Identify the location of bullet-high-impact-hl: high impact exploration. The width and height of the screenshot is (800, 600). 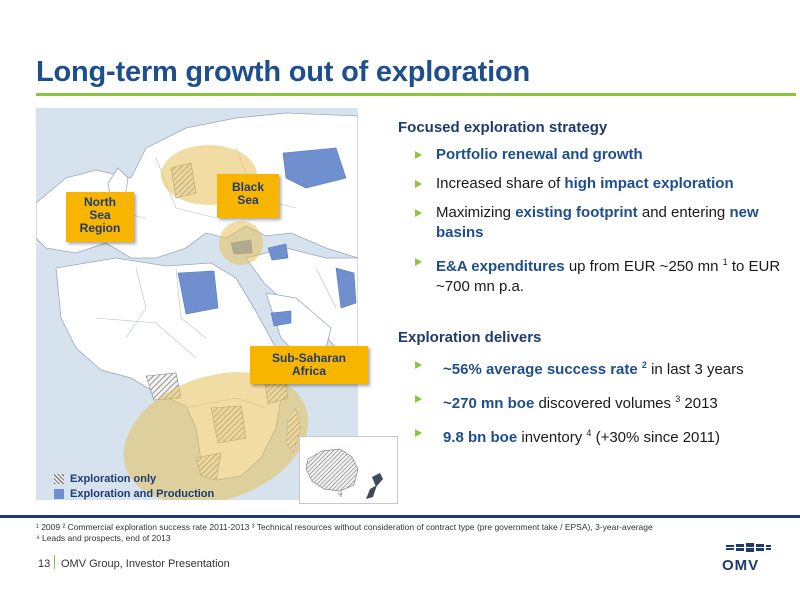
(649, 183).